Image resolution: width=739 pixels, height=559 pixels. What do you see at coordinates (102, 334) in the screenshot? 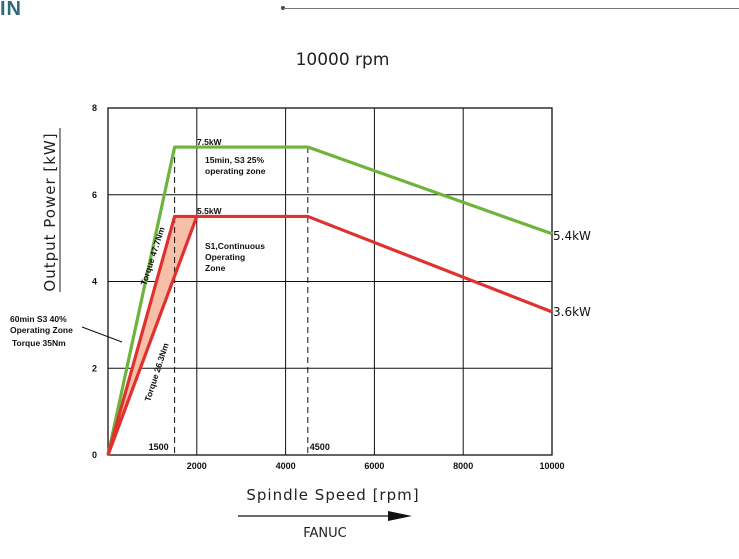
I see `s3-40-leader-line` at bounding box center [102, 334].